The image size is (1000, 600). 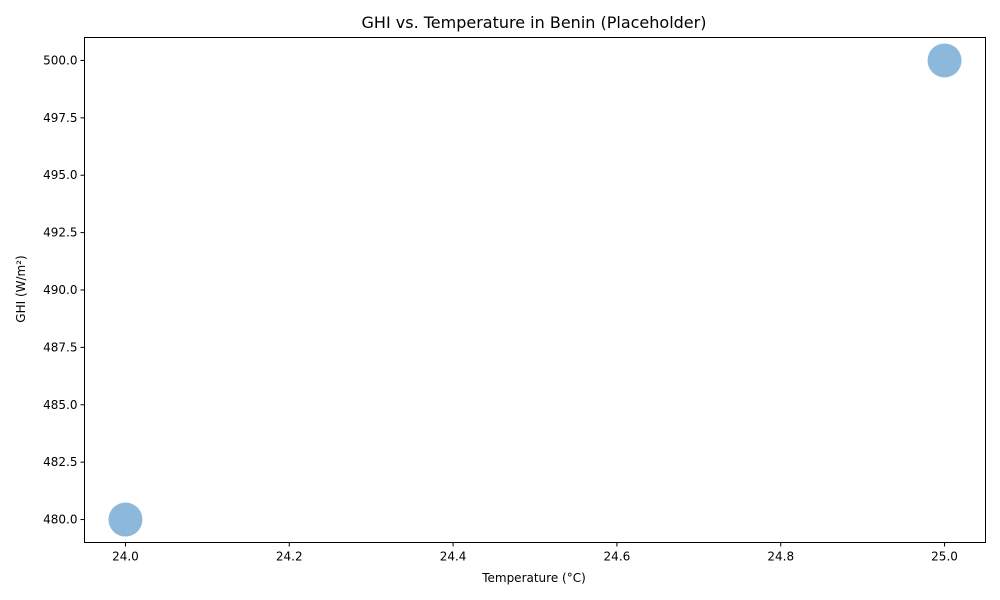 I want to click on y-tick-label: 495.0, so click(x=60, y=175).